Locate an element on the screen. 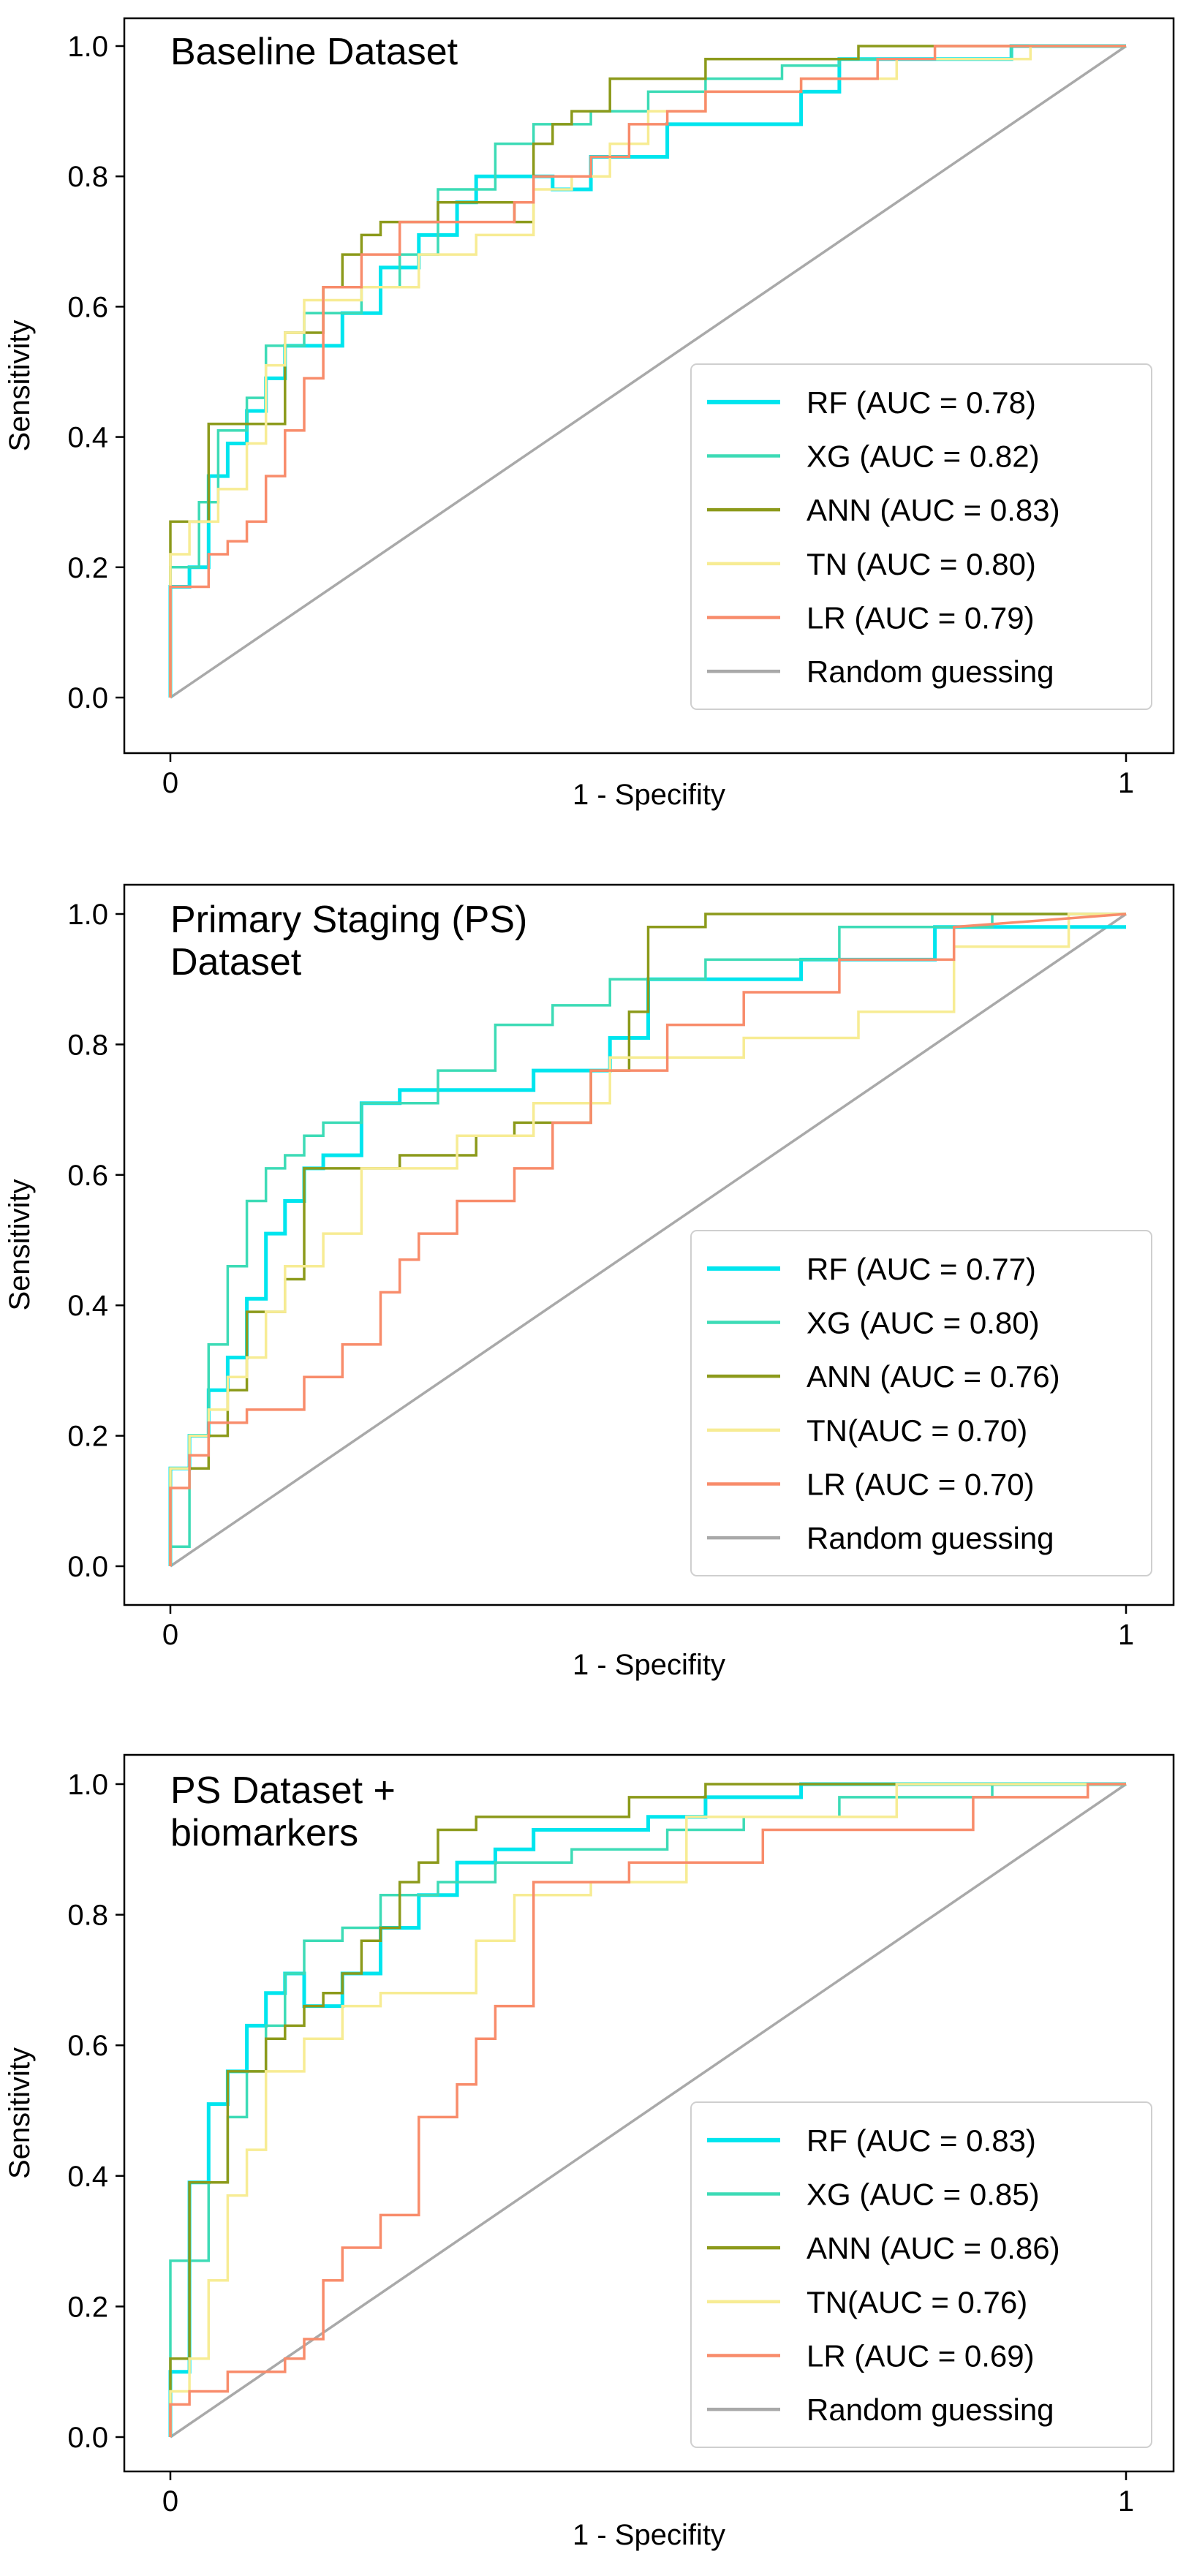 This screenshot has height=2576, width=1186. legend-label: RF (AUC = 0.77) is located at coordinates (921, 1269).